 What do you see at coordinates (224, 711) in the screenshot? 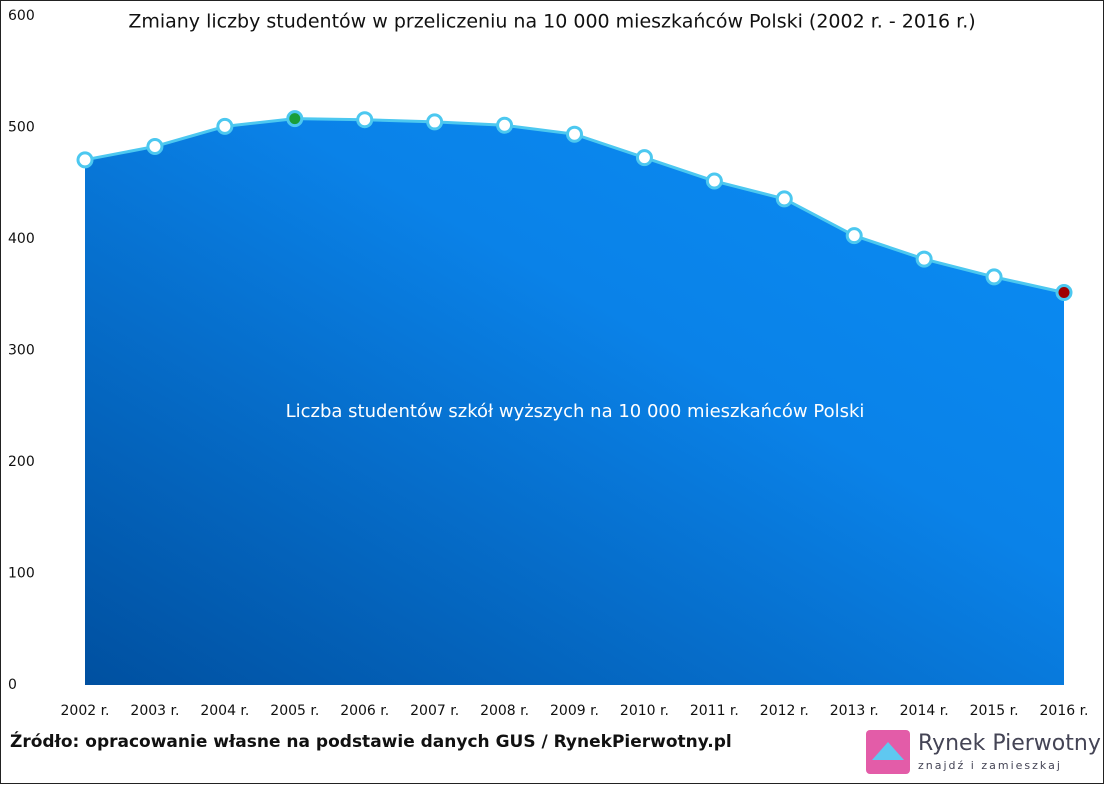
I see `x-tick-label: 2004 r.` at bounding box center [224, 711].